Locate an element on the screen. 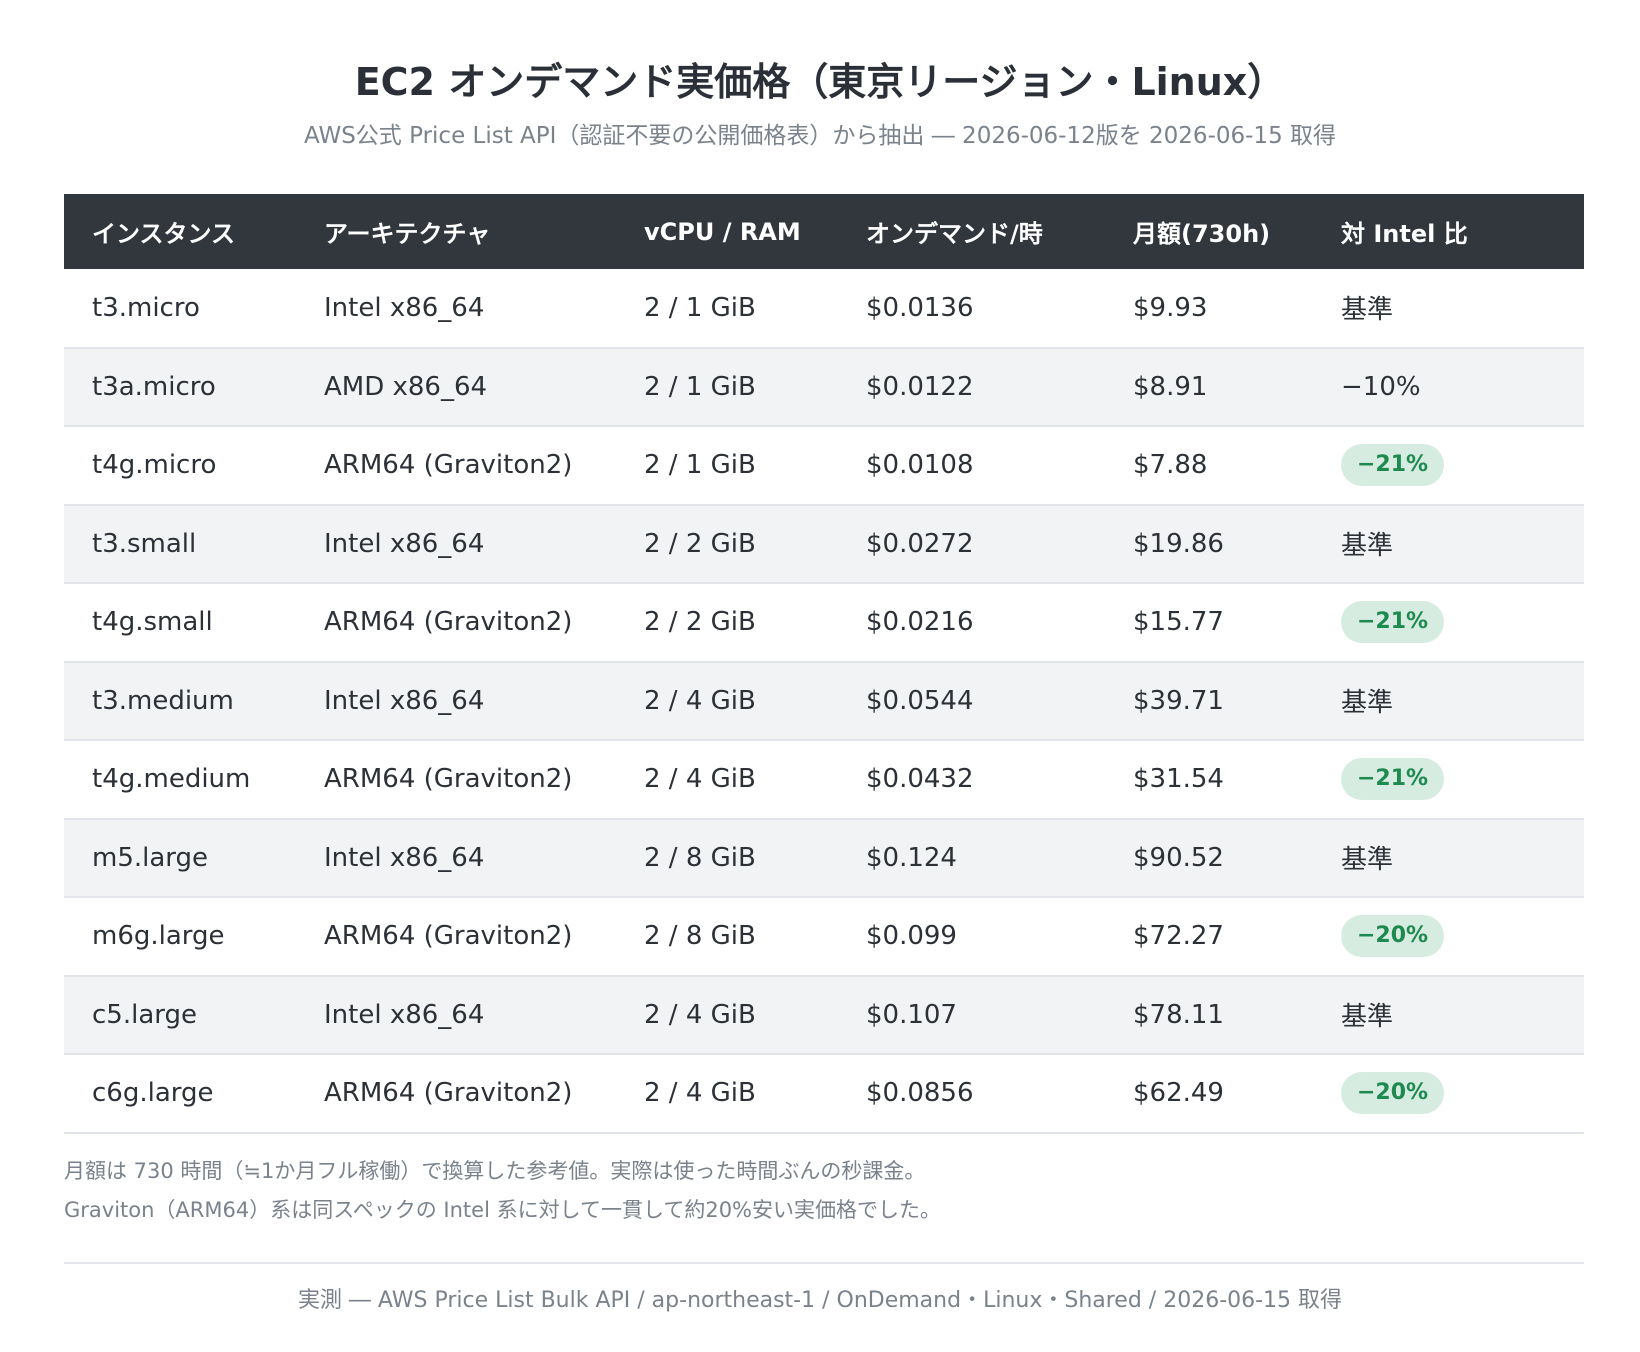  cell-monthly-price: $78.11 is located at coordinates (1209, 1015).